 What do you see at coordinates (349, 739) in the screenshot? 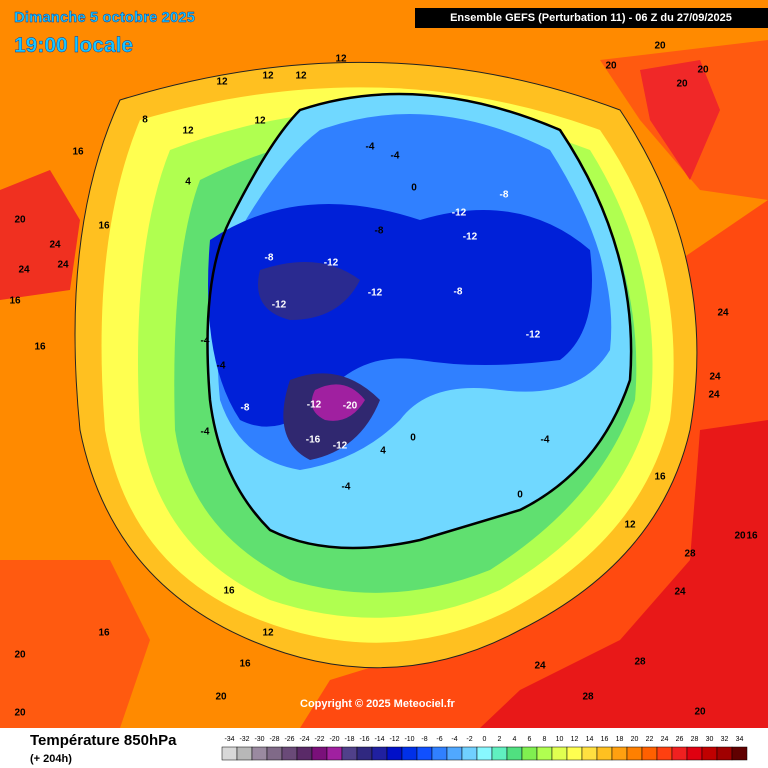
I see `legend-label: -18` at bounding box center [349, 739].